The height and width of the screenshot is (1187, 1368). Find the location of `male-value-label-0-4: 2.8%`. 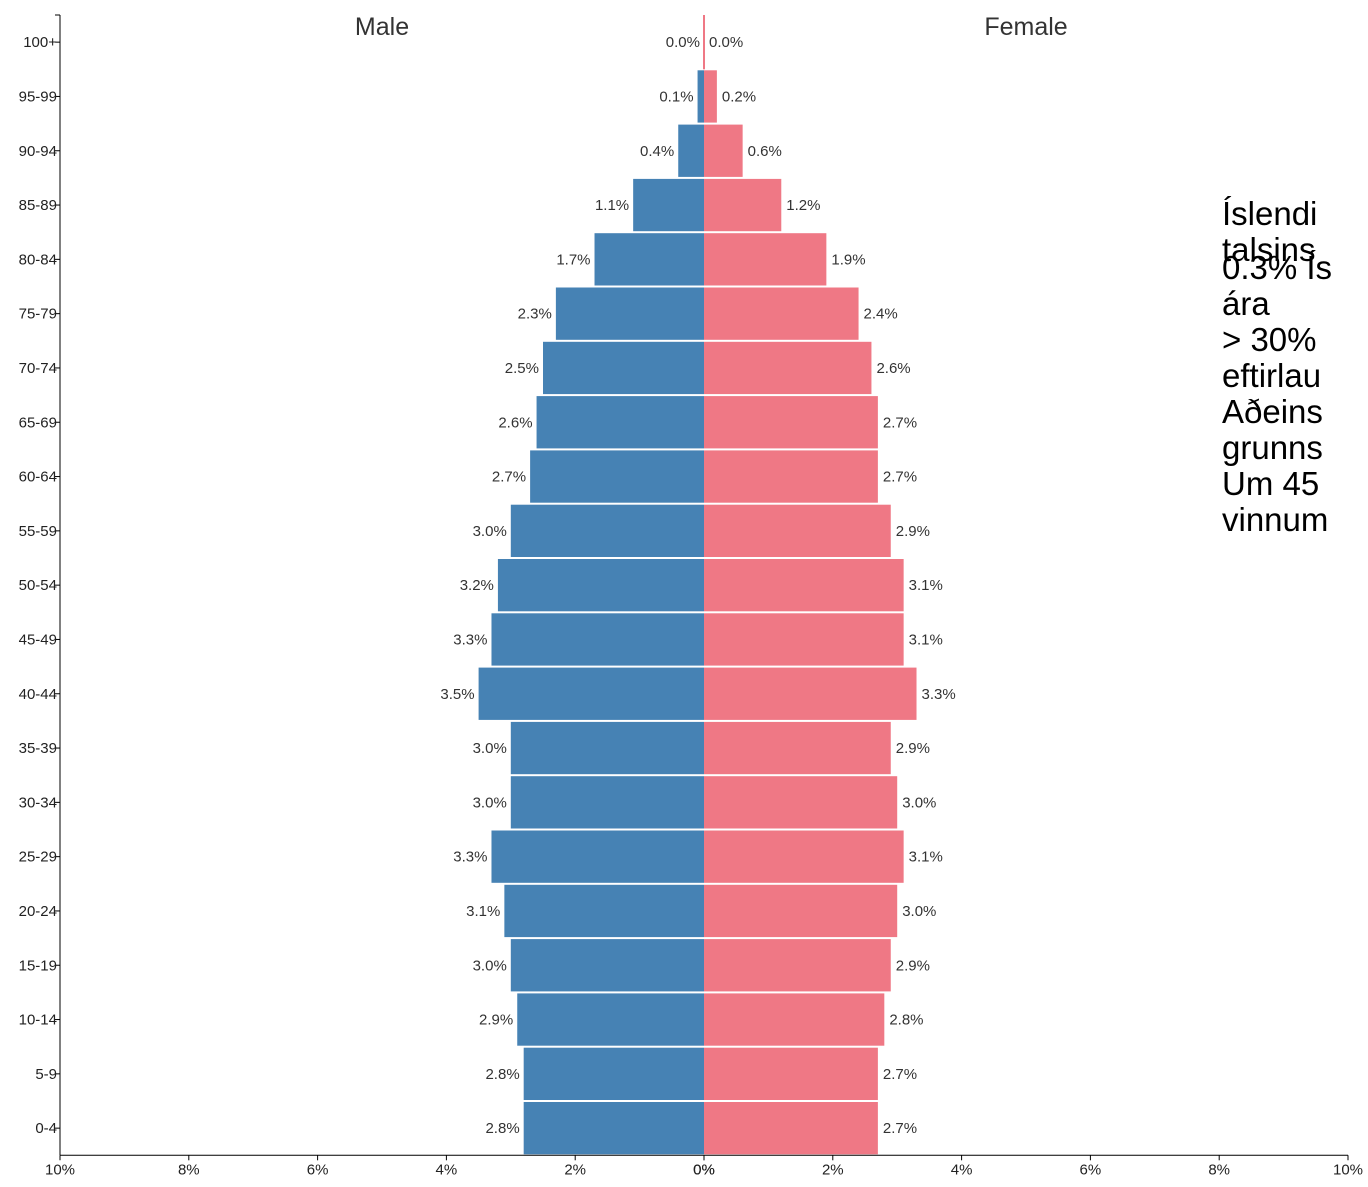

male-value-label-0-4: 2.8% is located at coordinates (502, 1128).